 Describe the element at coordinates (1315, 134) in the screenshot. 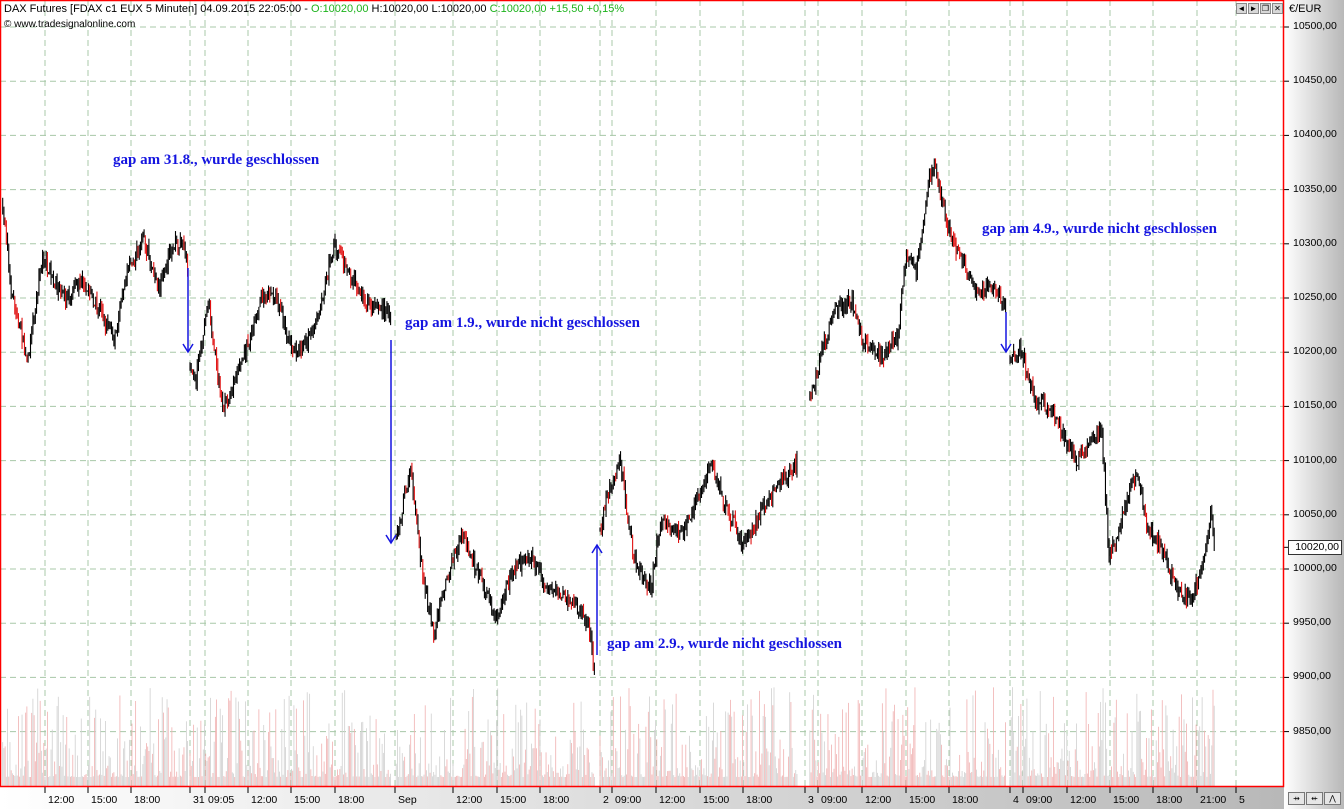

I see `y-tick-label: 10400,00` at that location.